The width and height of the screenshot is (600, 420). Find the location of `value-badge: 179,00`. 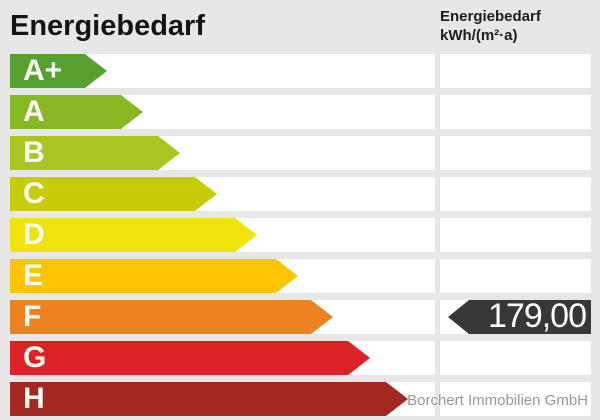

value-badge: 179,00 is located at coordinates (519, 317).